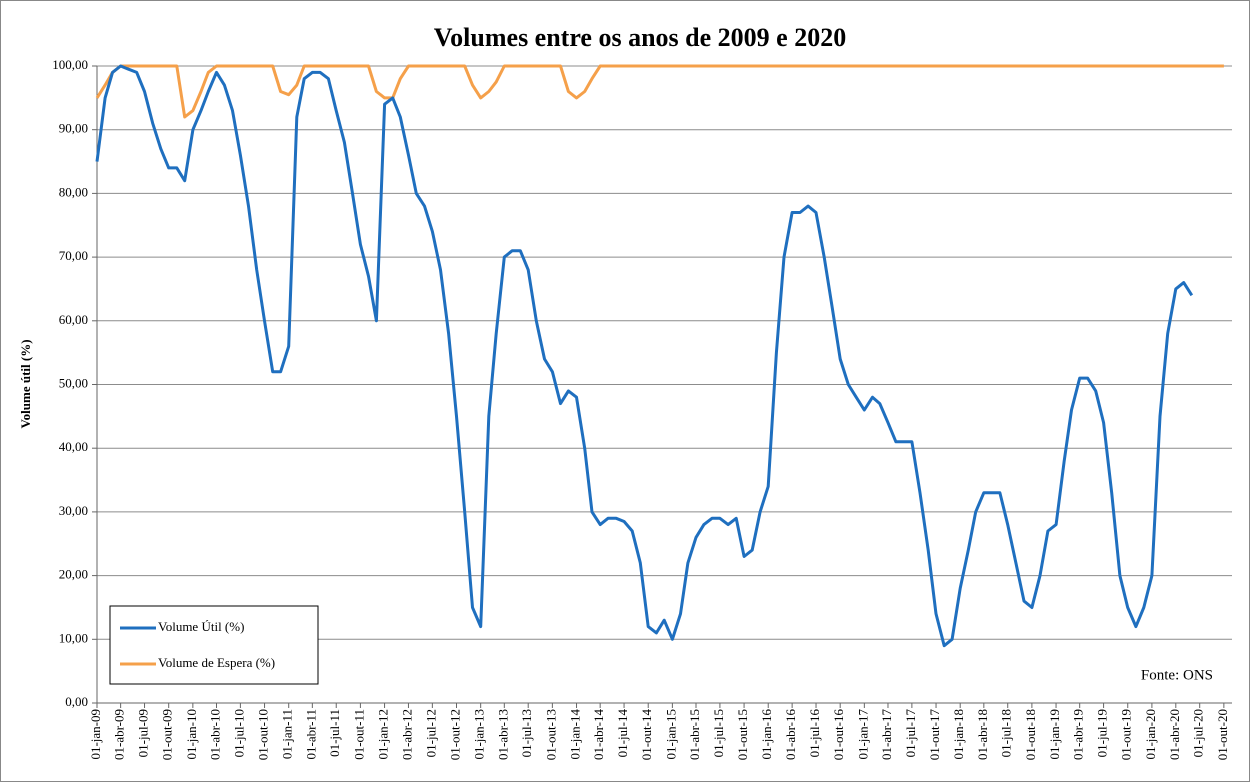  I want to click on x-tick-label: 01-abr-17, so click(886, 734).